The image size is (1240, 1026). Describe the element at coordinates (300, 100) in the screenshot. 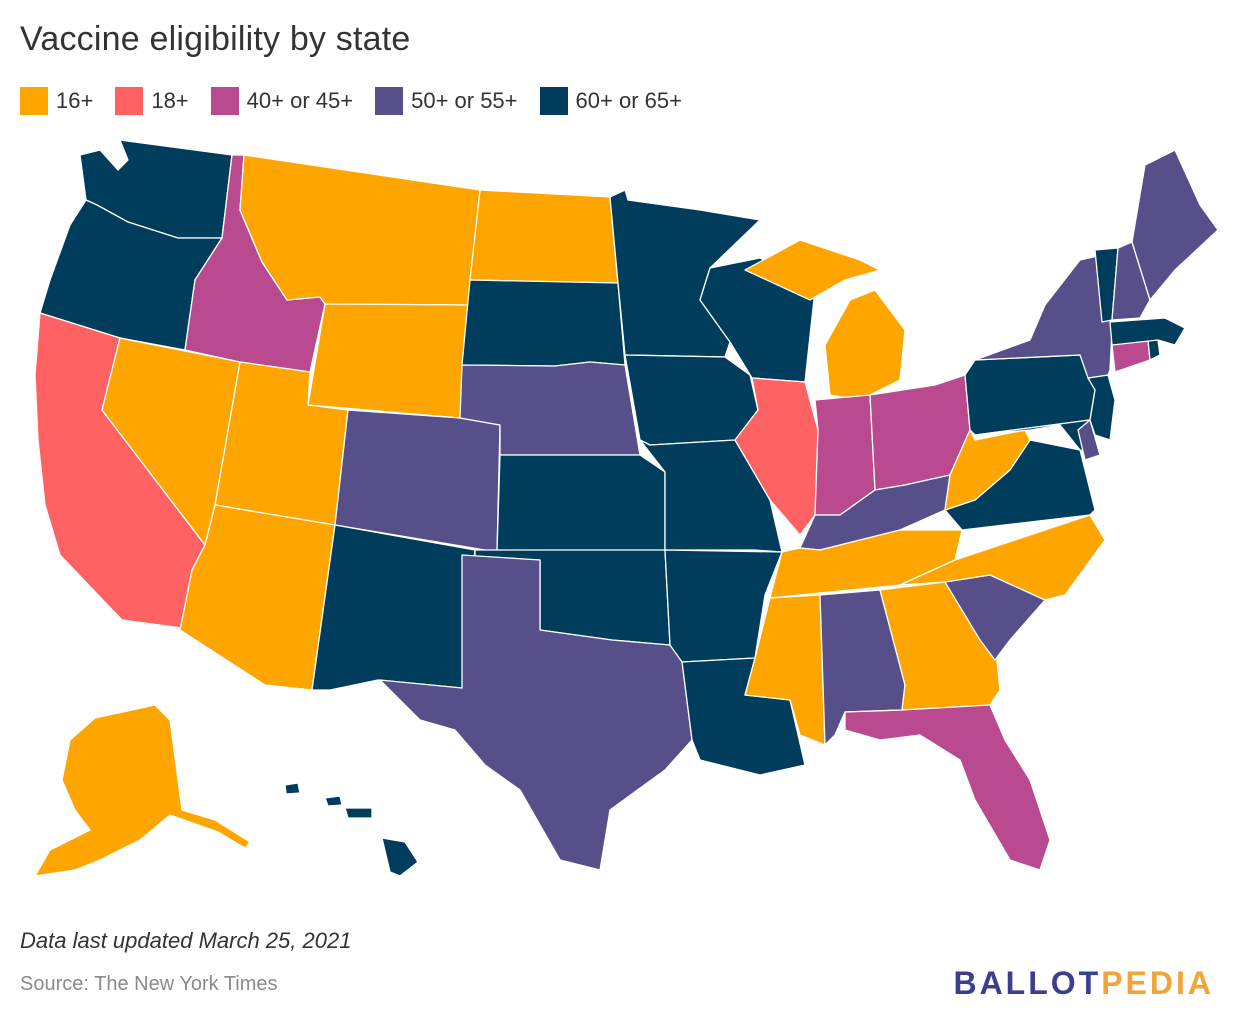

I see `legend-label: 40+ or 45+` at that location.